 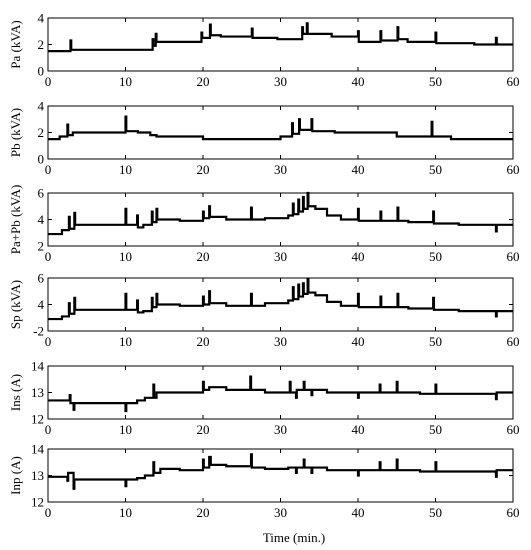 I want to click on x-tick-label-inp-60: 60, so click(x=513, y=512).